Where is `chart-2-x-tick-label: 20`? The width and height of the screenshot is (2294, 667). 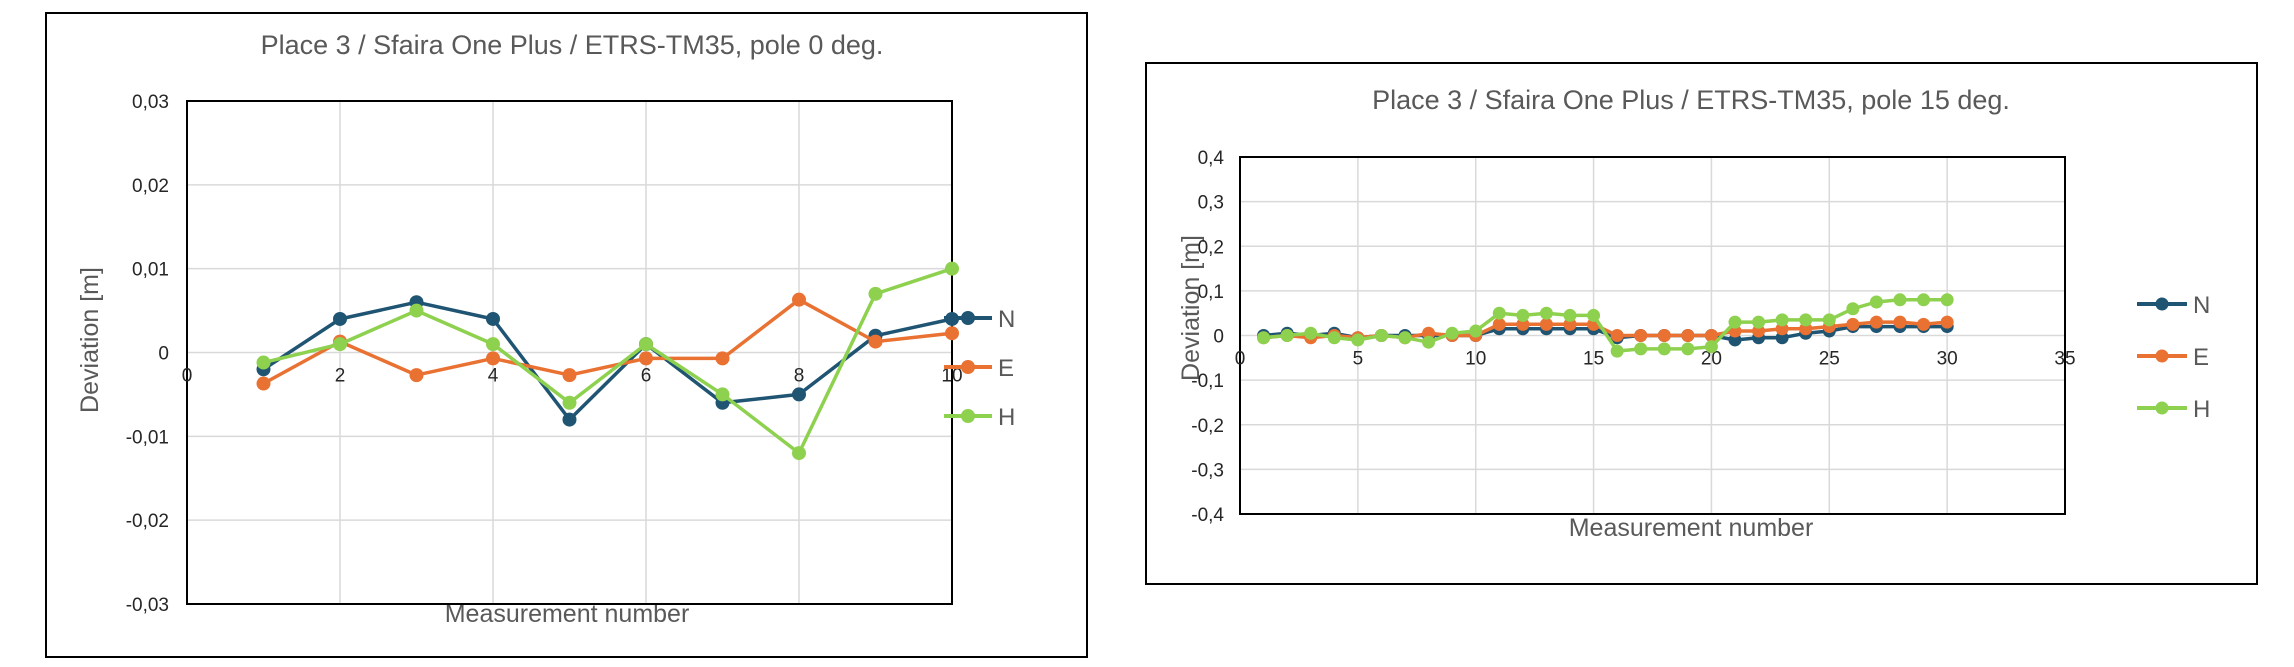 chart-2-x-tick-label: 20 is located at coordinates (1711, 359).